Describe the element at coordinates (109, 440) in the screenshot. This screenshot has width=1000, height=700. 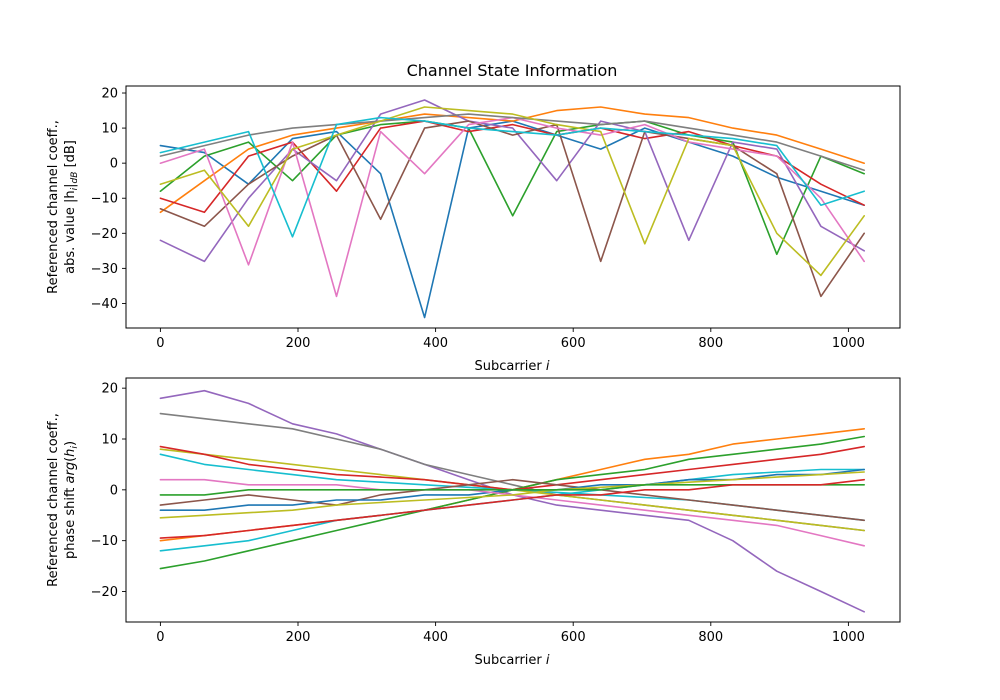
I see `phase-y-tick-label: 10` at that location.